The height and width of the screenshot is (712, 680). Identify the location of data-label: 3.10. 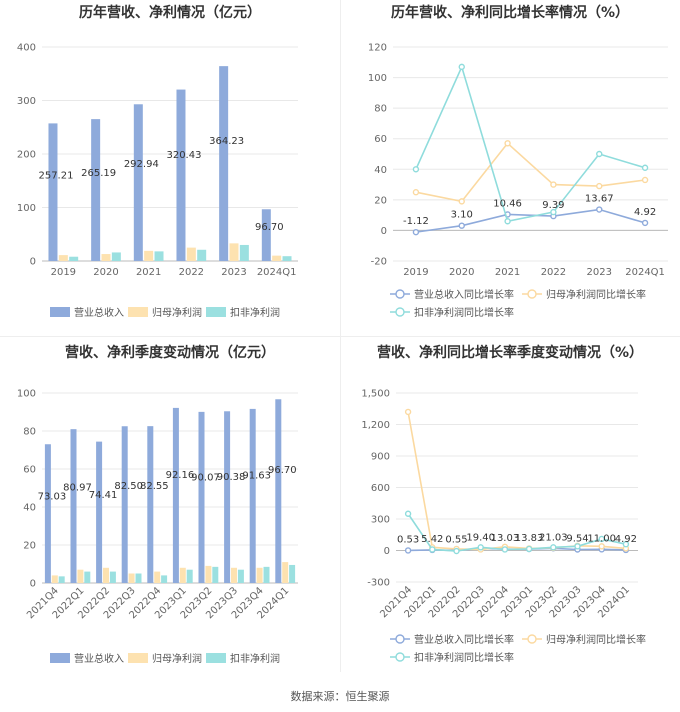
(462, 215).